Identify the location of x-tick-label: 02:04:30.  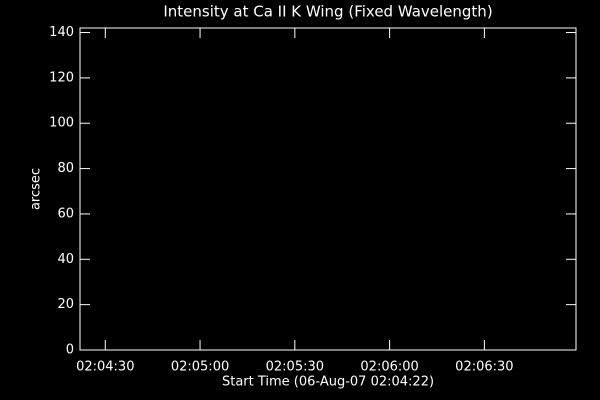
(105, 367).